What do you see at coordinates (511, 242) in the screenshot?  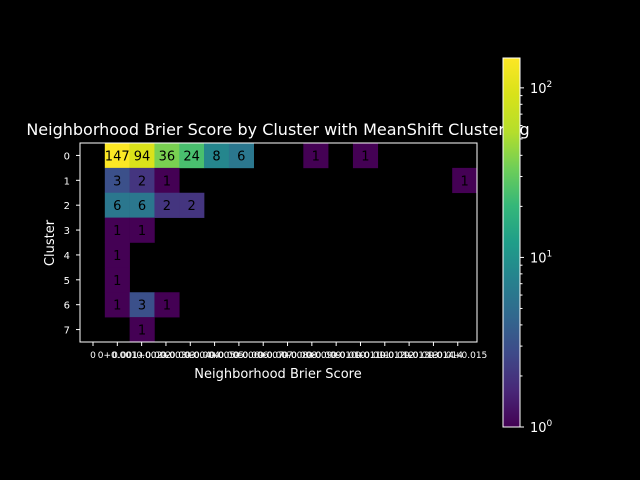 I see `colorbar-gradient` at bounding box center [511, 242].